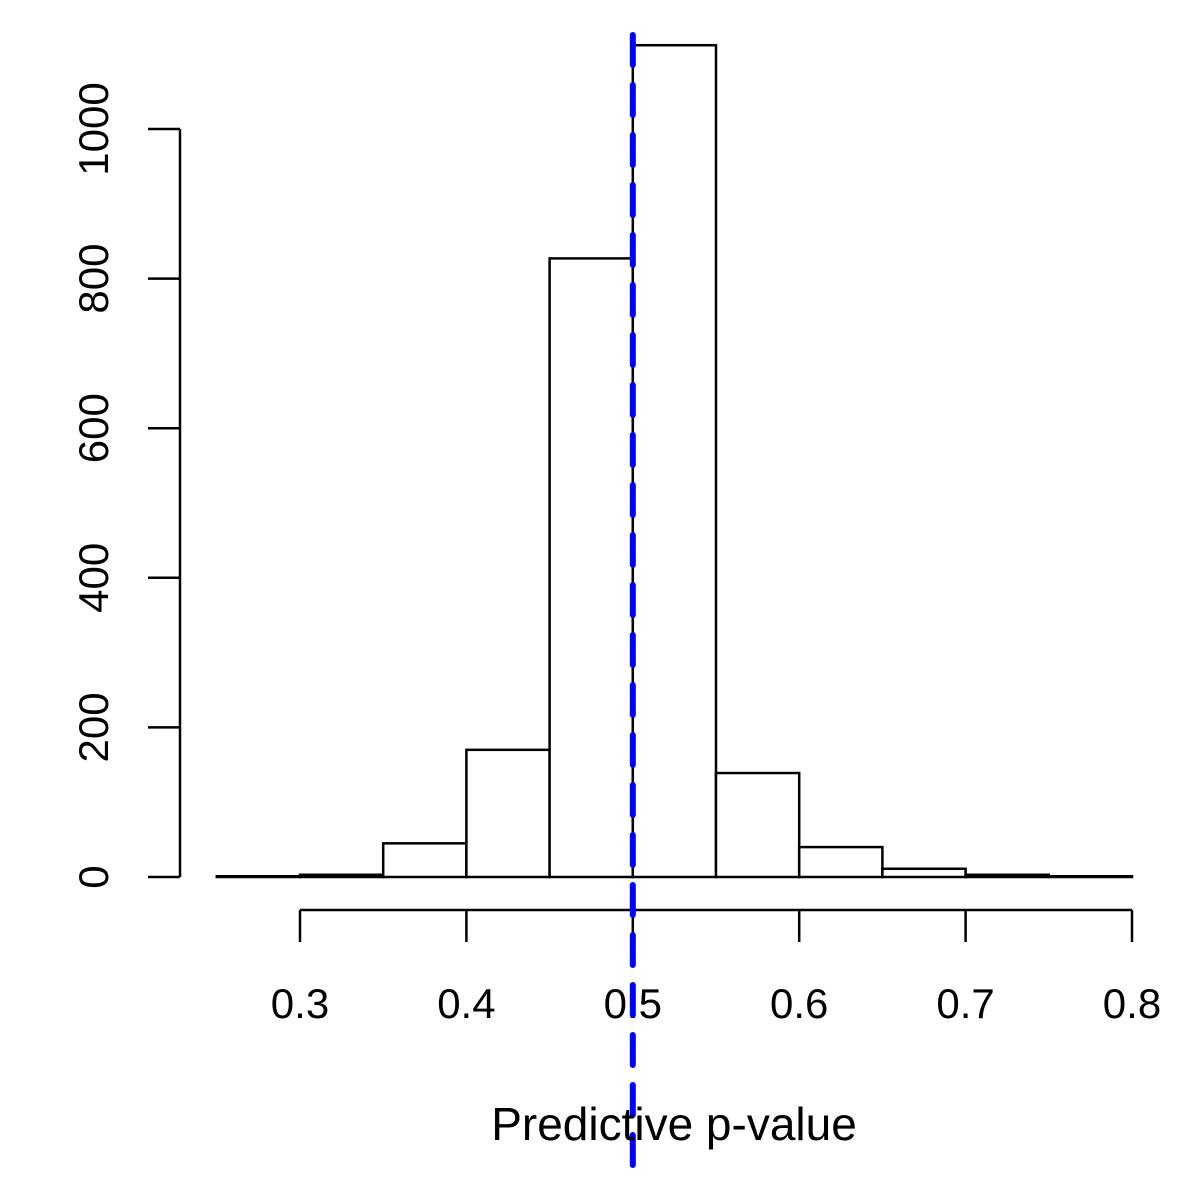 The image size is (1181, 1181). What do you see at coordinates (300, 1003) in the screenshot?
I see `x-tick-label: 0.3` at bounding box center [300, 1003].